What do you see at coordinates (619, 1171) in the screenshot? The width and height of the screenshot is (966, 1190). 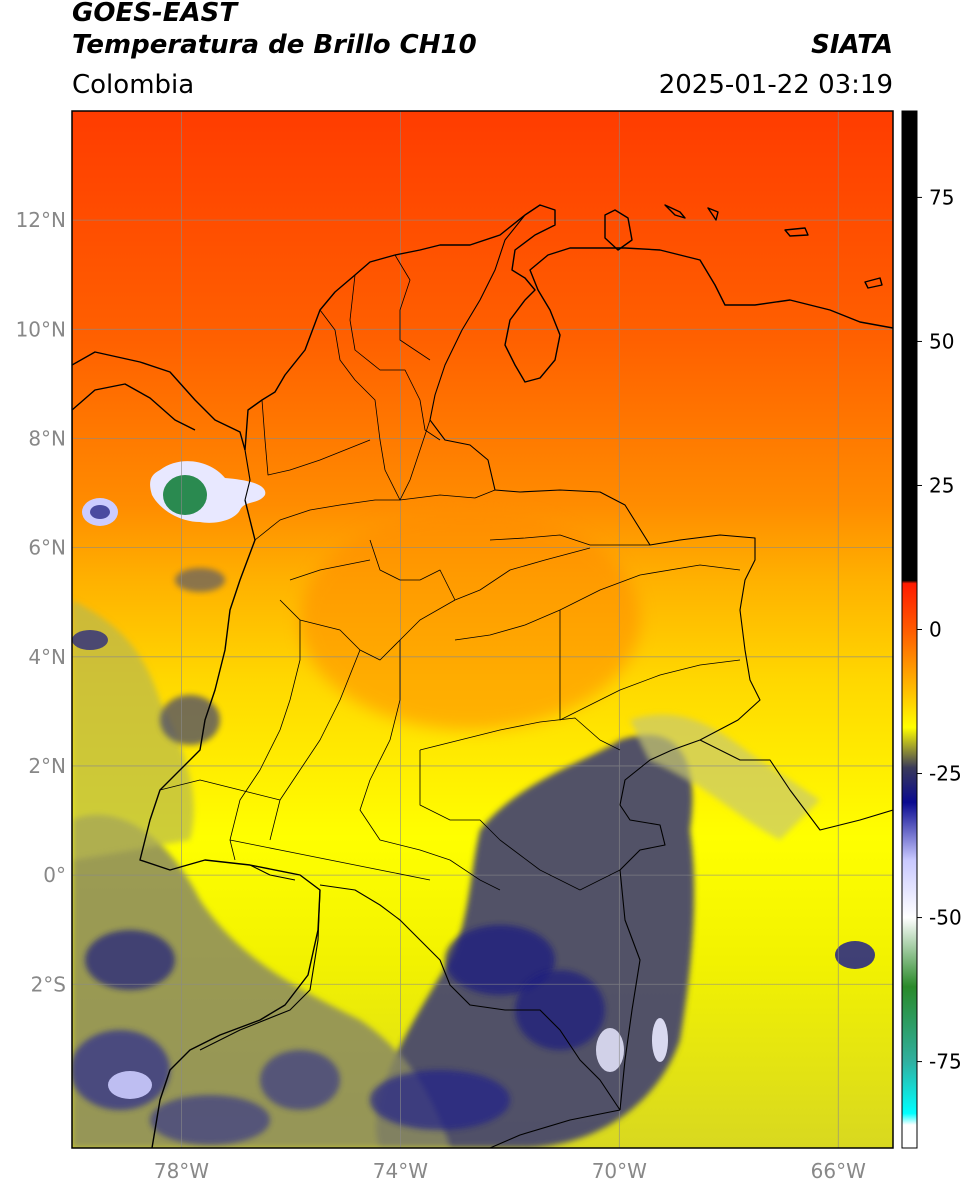 I see `lon-tick-label: 70°W` at bounding box center [619, 1171].